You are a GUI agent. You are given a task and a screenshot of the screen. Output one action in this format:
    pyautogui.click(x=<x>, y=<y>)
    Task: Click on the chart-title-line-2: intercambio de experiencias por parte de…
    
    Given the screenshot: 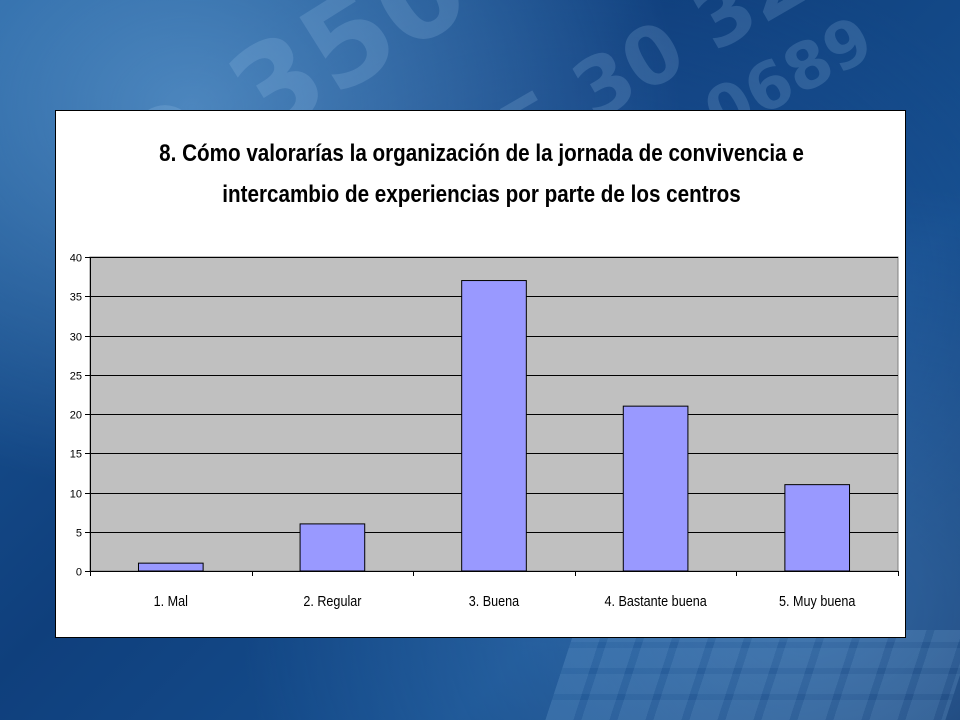 What is the action you would take?
    pyautogui.click(x=481, y=194)
    